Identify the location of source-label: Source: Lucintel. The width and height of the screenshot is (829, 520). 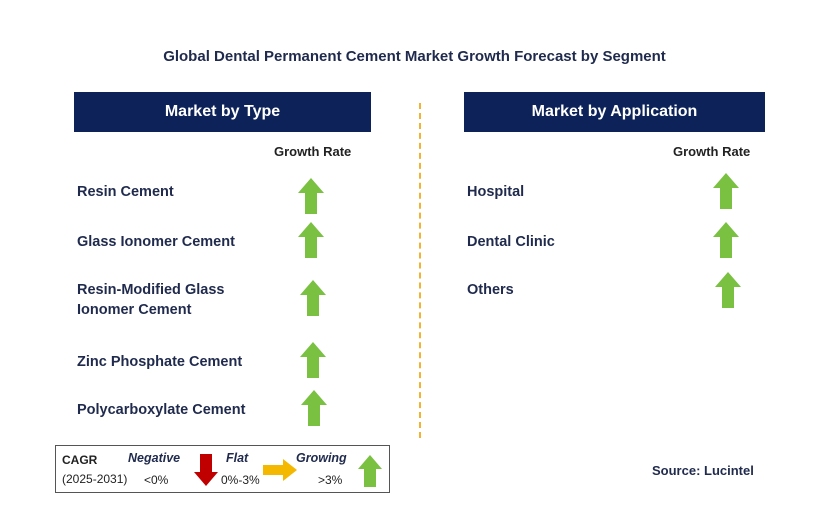
(703, 470).